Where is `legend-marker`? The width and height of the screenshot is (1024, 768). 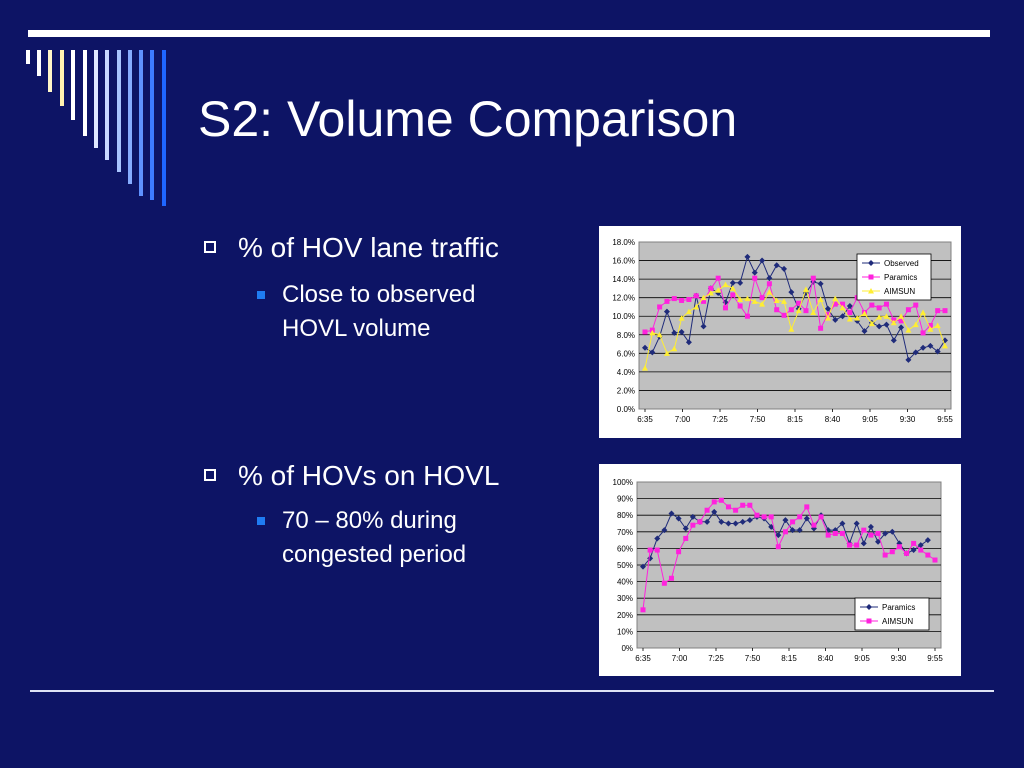
legend-marker is located at coordinates (871, 263).